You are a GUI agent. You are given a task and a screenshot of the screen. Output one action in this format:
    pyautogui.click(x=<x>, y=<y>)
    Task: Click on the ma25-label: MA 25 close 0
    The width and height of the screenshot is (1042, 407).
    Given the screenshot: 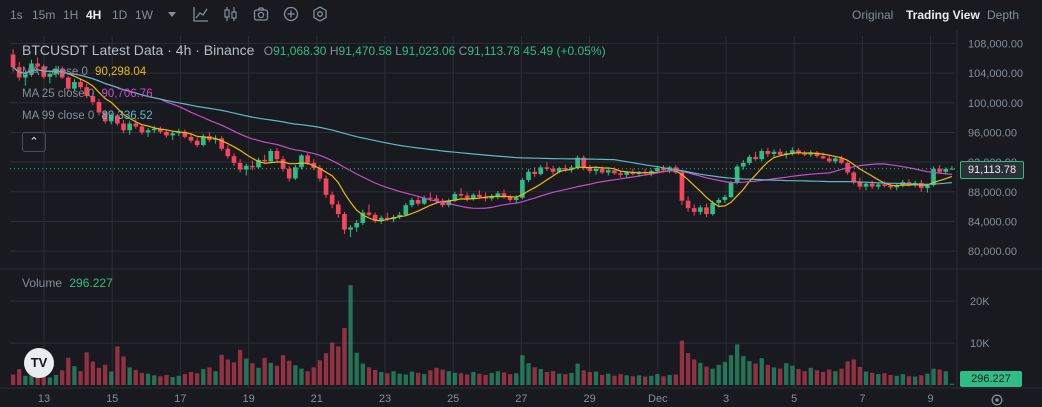 What is the action you would take?
    pyautogui.click(x=58, y=94)
    